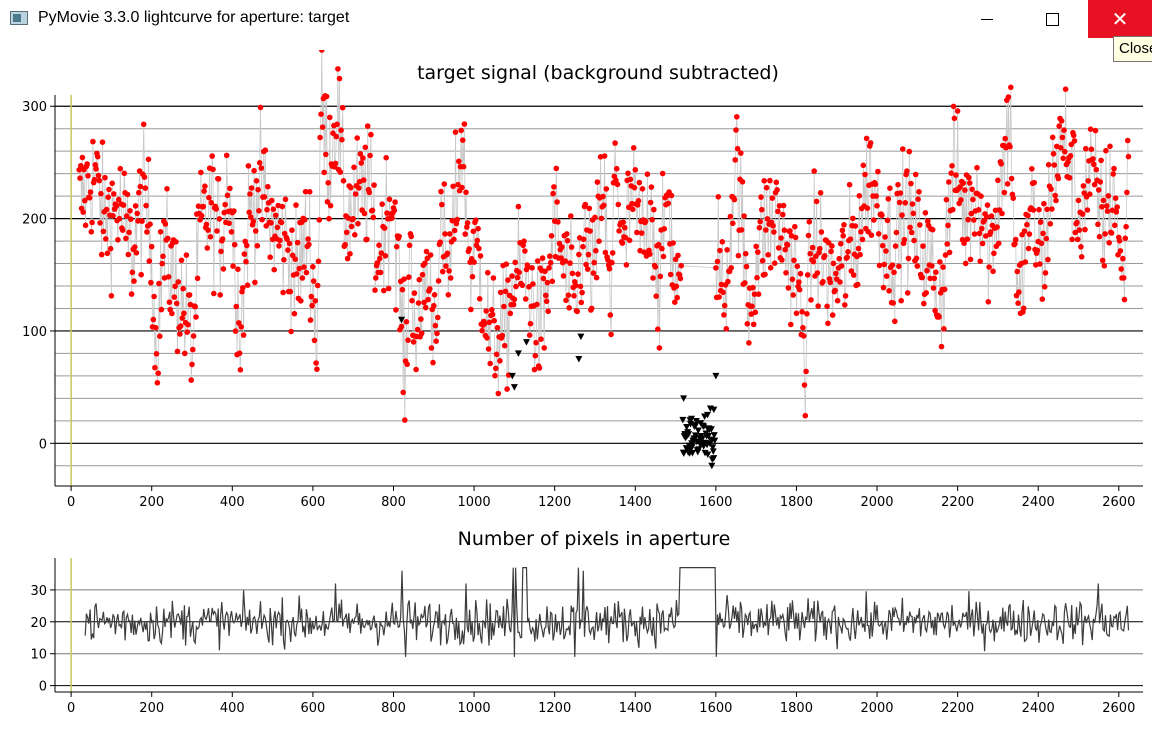  What do you see at coordinates (1120, 19) in the screenshot?
I see `close-button: ✕` at bounding box center [1120, 19].